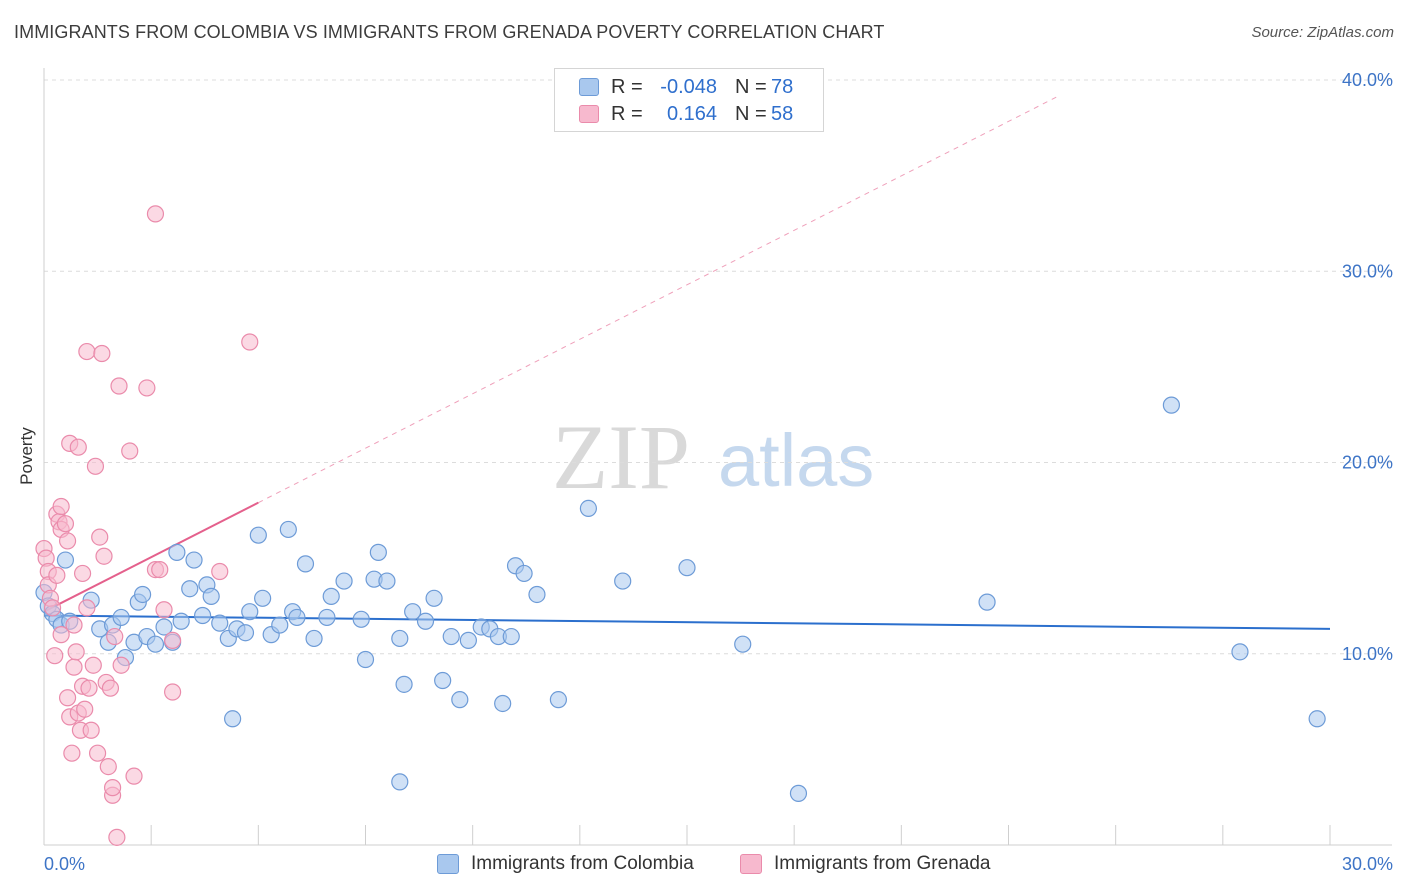 Image resolution: width=1406 pixels, height=892 pixels. I want to click on r-value: 0.164, so click(691, 113).